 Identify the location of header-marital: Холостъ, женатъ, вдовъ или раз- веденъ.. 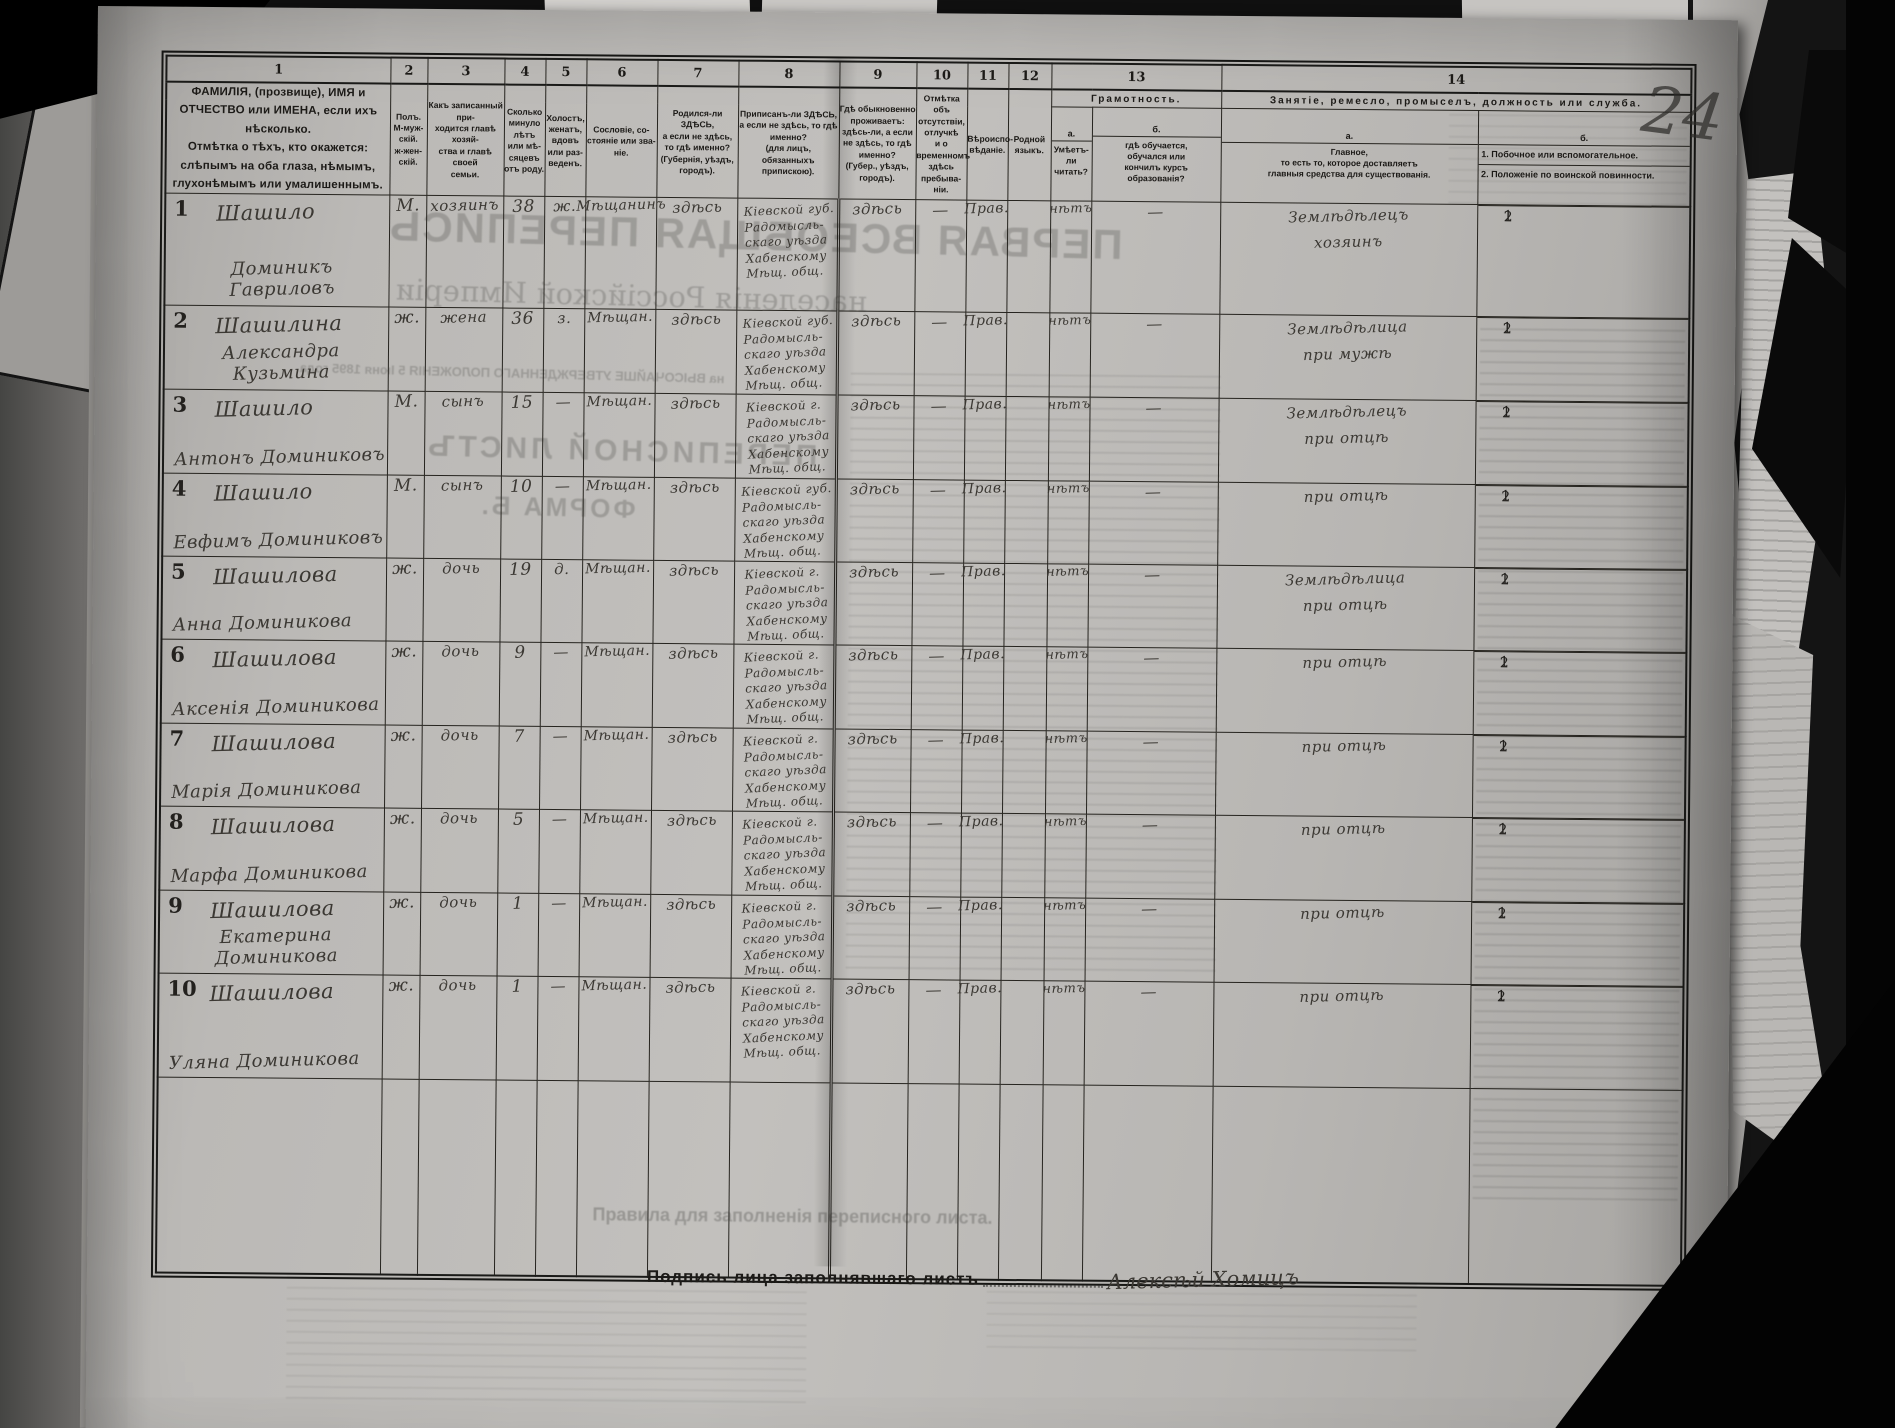
(565, 141).